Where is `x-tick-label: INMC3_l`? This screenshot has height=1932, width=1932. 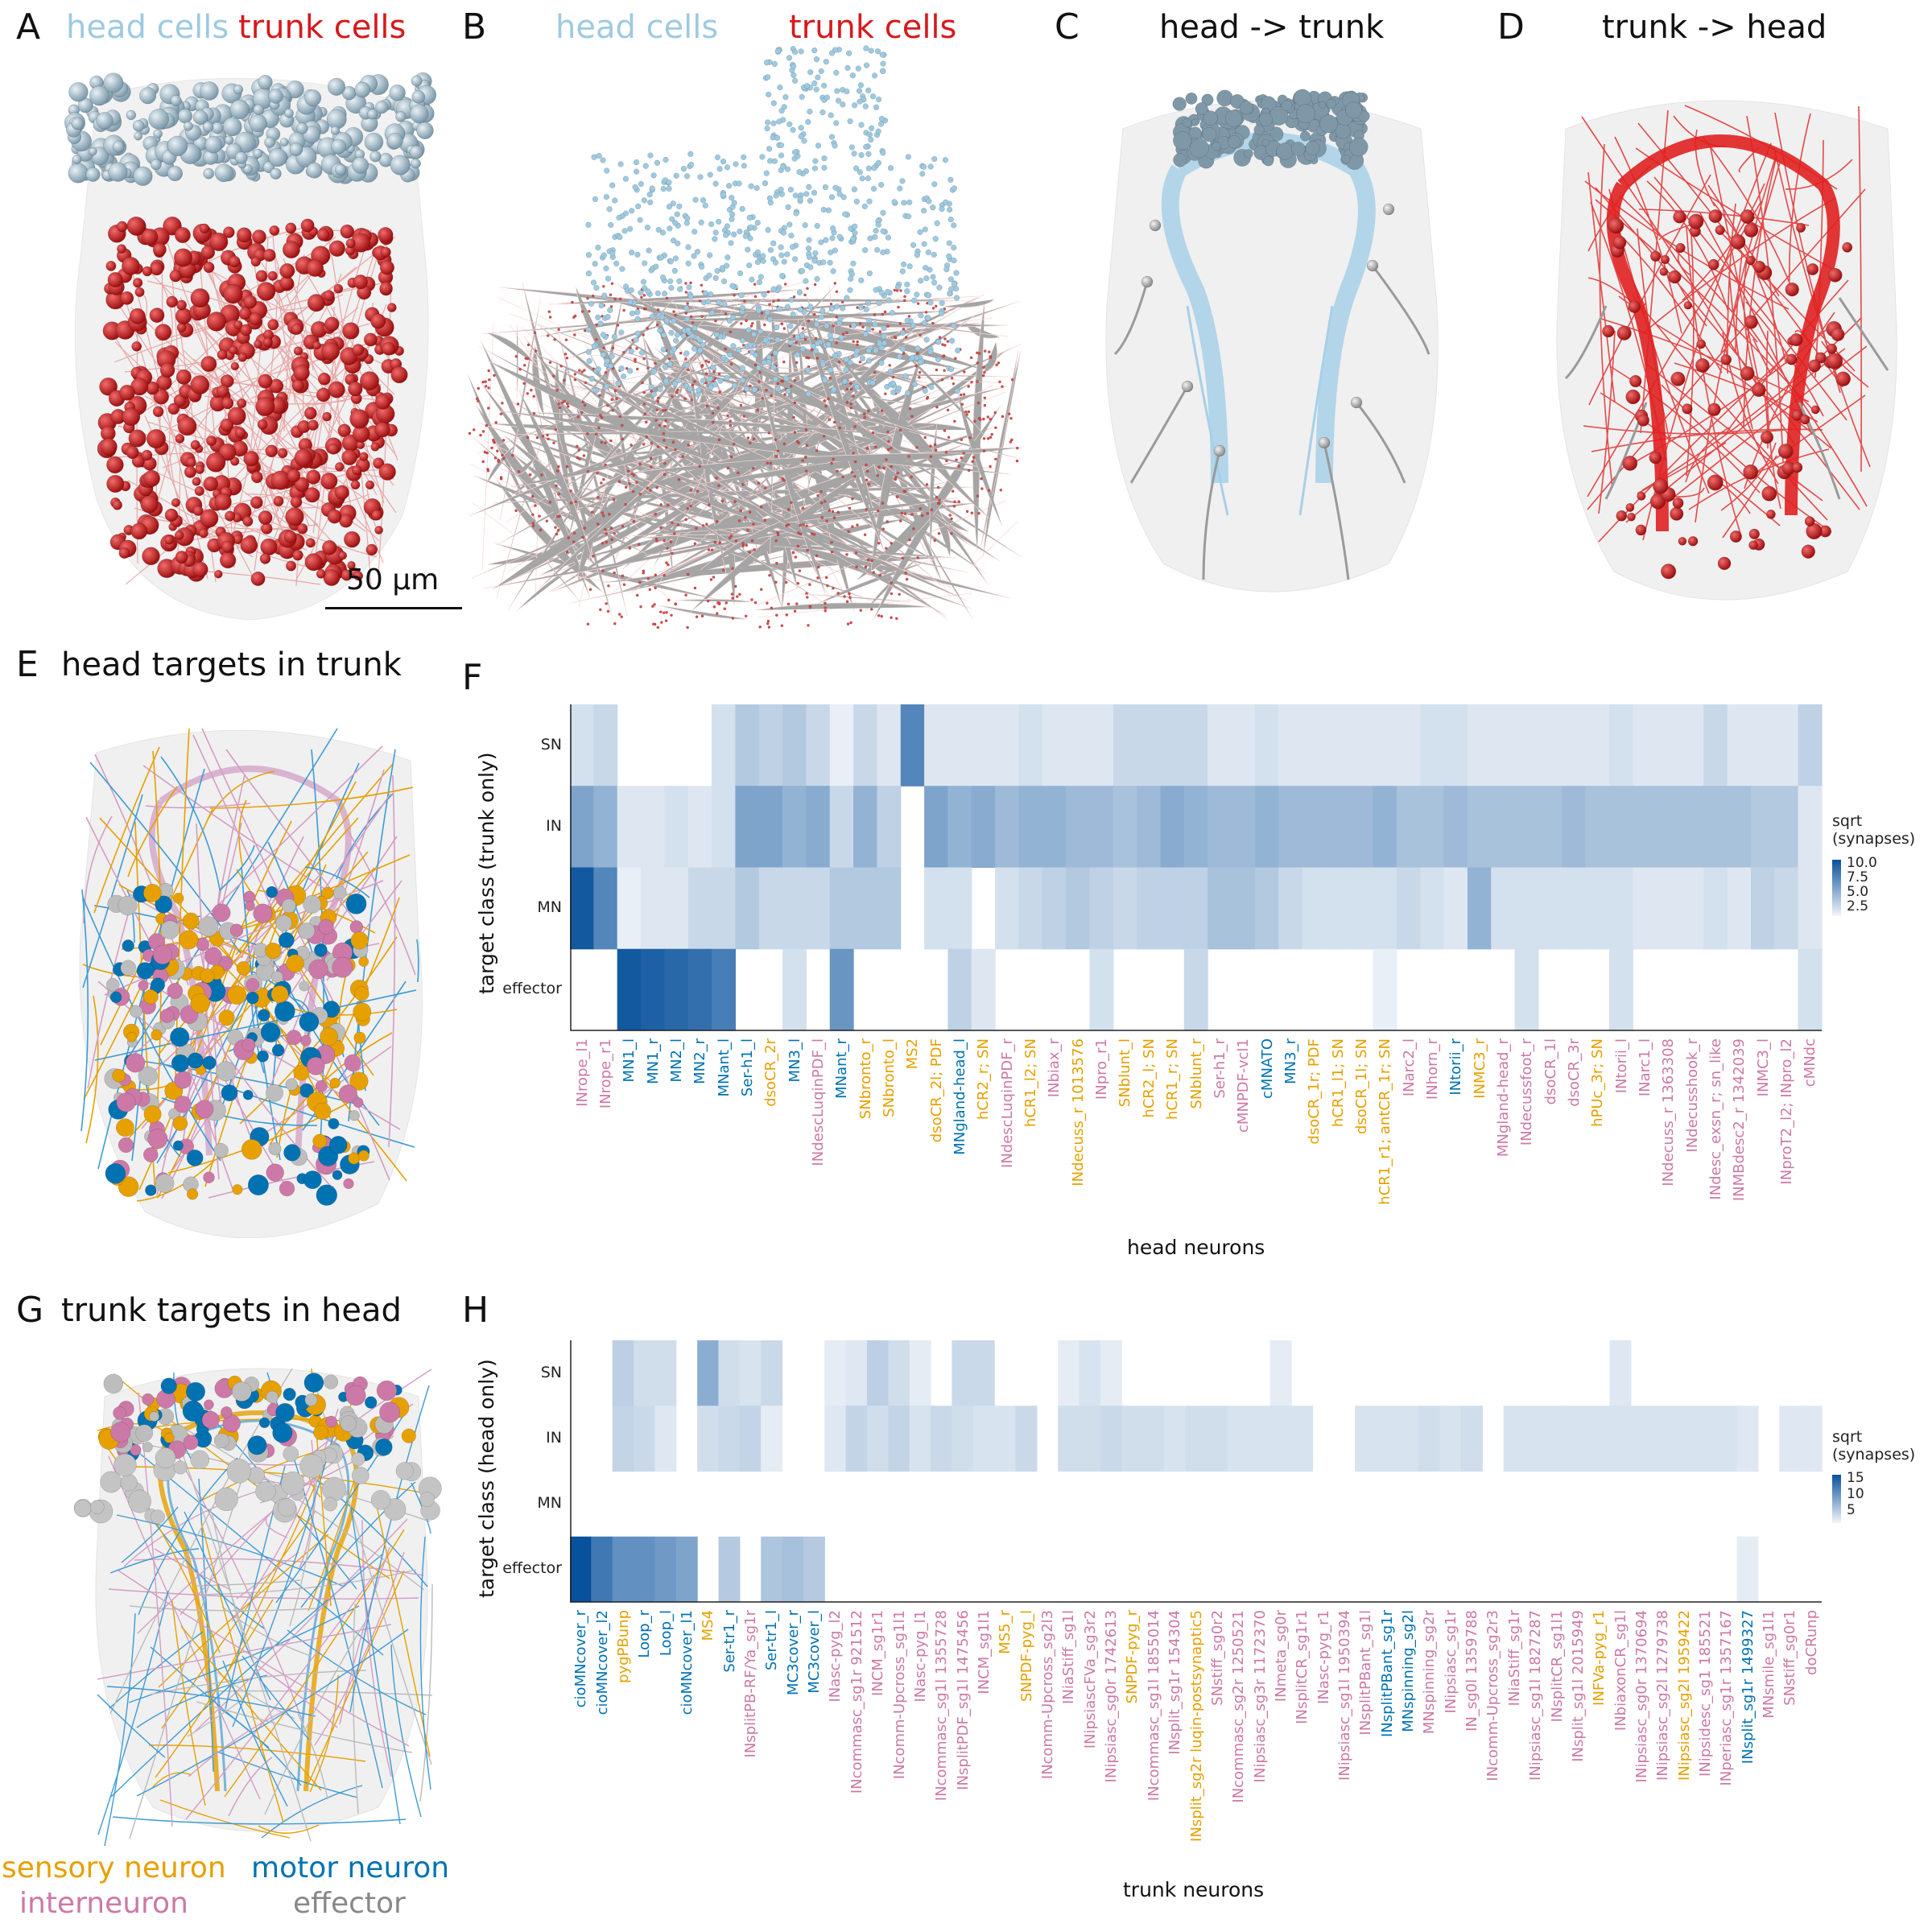
x-tick-label: INMC3_l is located at coordinates (1763, 1067).